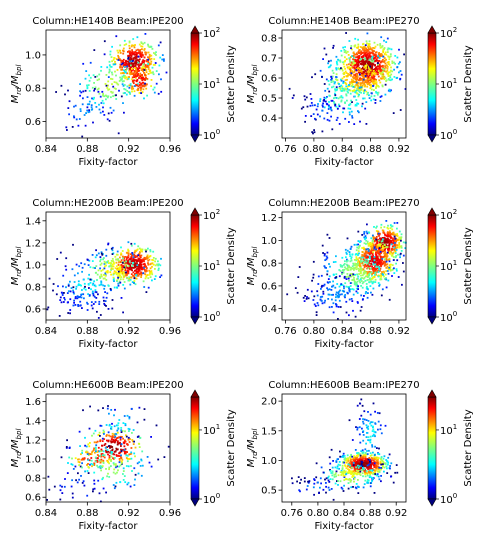  Describe the element at coordinates (448, 33) in the screenshot. I see `tick-label: 102` at that location.